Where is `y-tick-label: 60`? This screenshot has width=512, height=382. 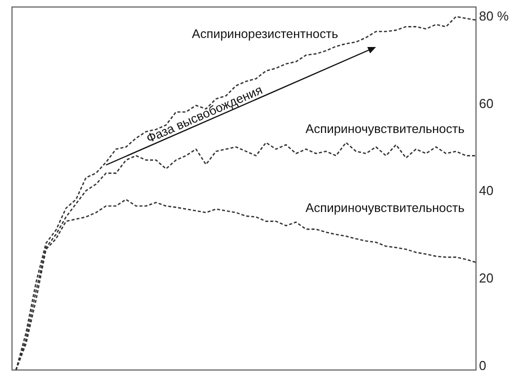
y-tick-label: 60 is located at coordinates (486, 103).